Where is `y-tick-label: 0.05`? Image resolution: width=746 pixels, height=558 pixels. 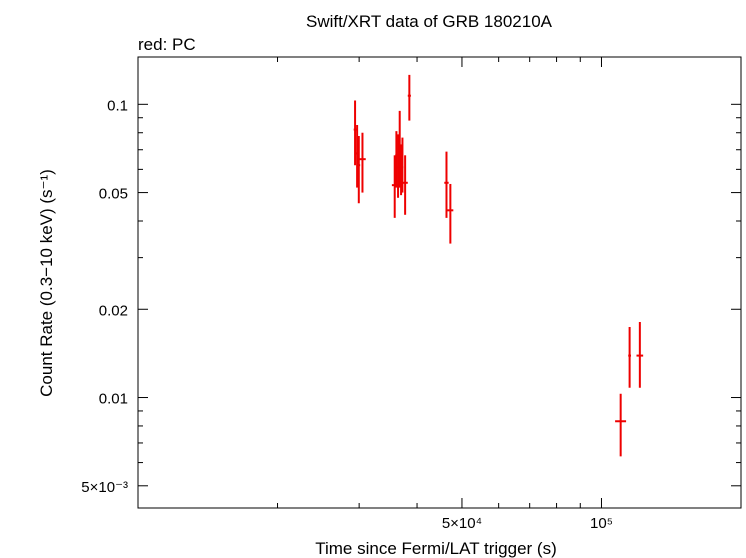 y-tick-label: 0.05 is located at coordinates (113, 194).